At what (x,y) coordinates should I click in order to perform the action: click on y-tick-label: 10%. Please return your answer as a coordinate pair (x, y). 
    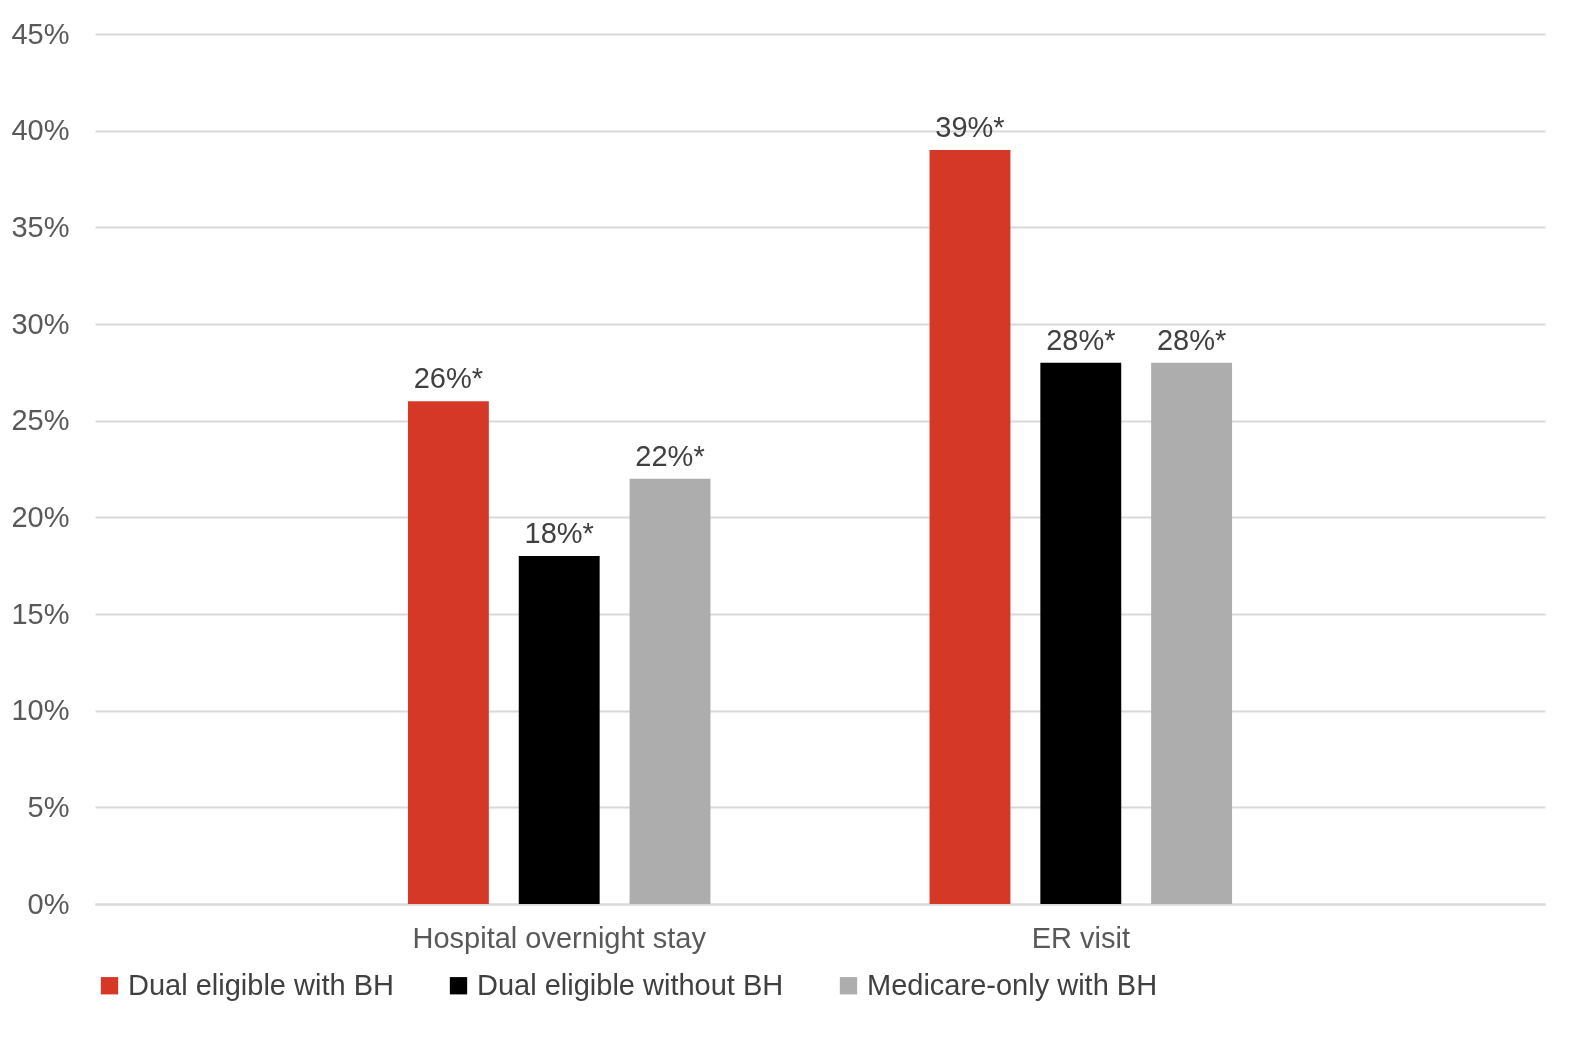
    Looking at the image, I should click on (40, 710).